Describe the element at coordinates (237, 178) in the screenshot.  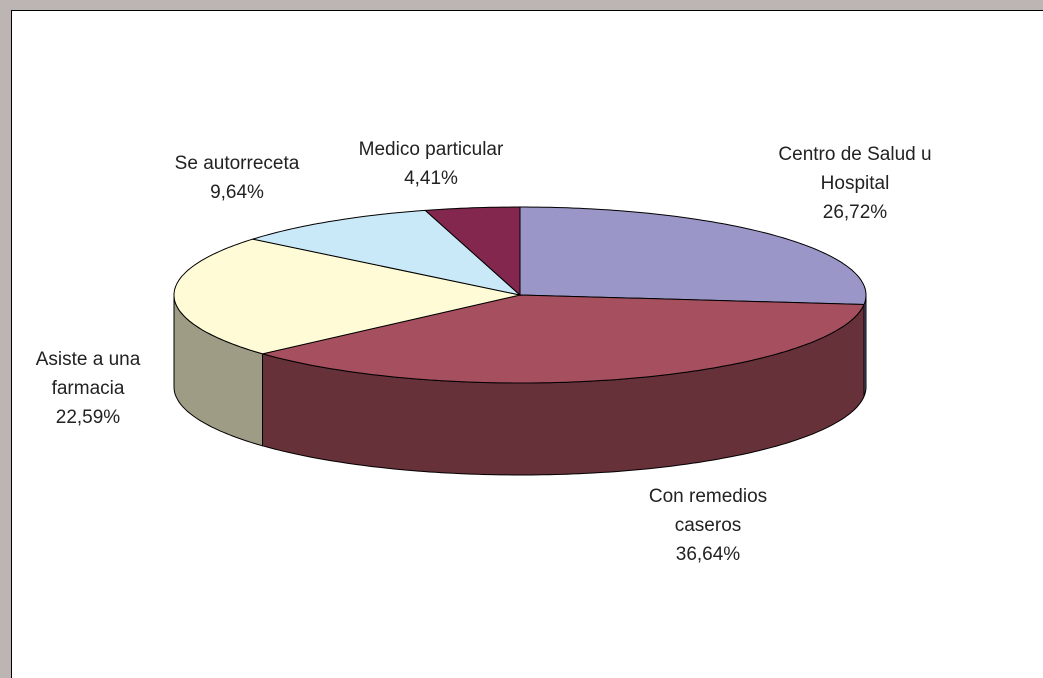
I see `slice-label: Se autorreceta 9,64%` at that location.